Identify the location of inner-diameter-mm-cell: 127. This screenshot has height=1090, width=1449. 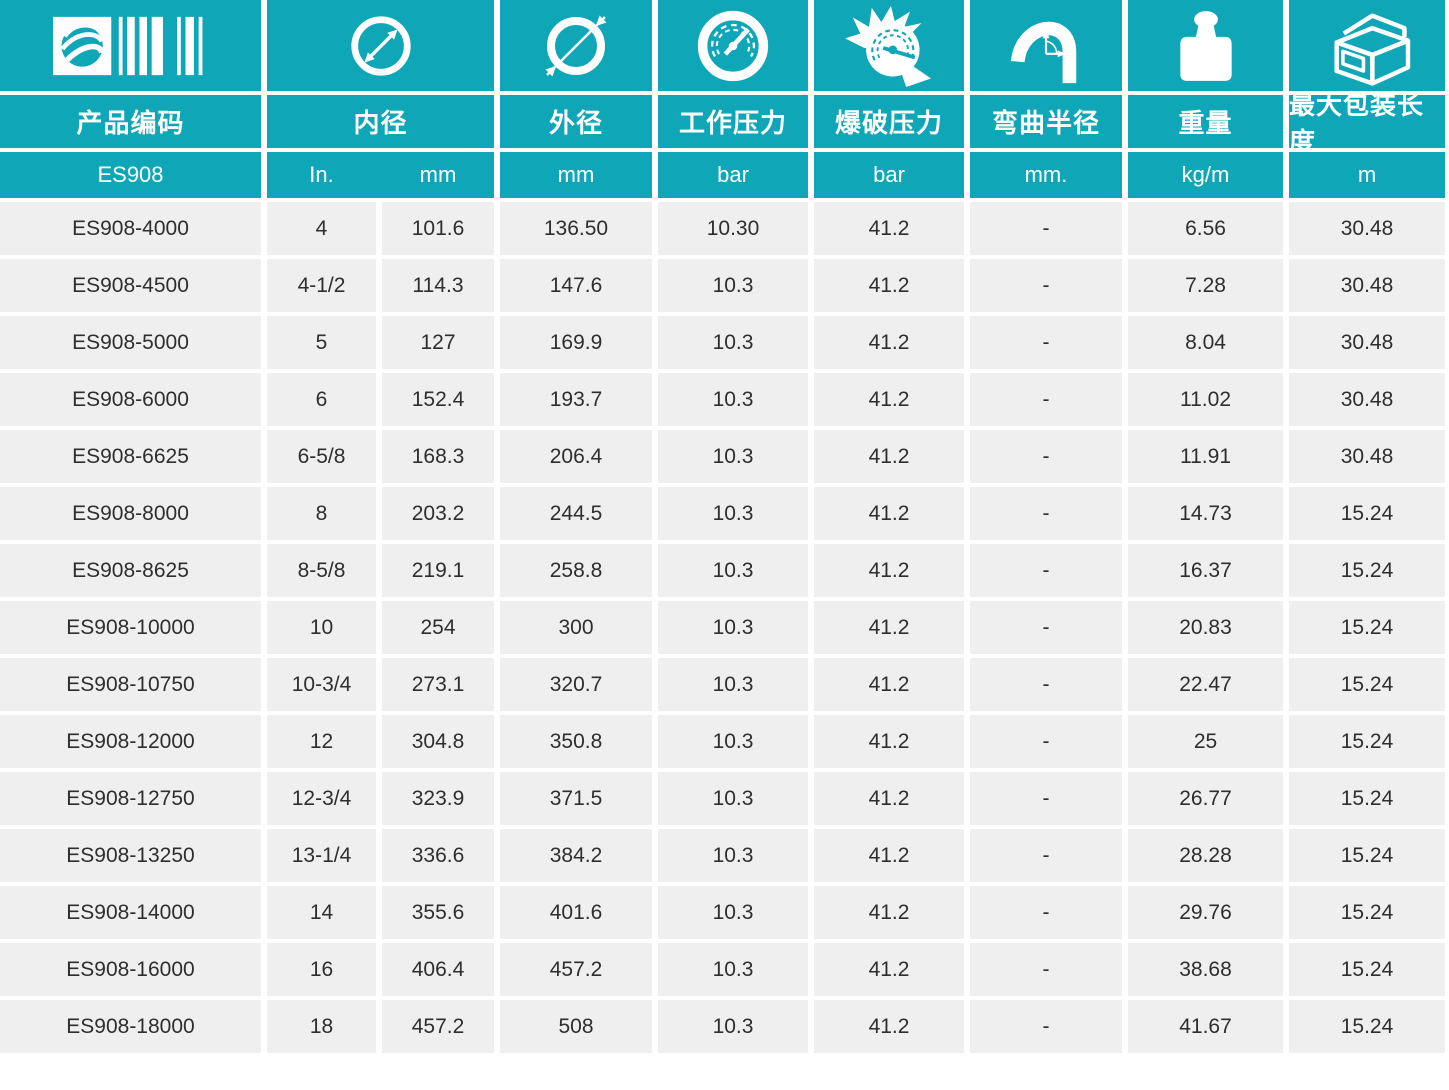
(438, 342).